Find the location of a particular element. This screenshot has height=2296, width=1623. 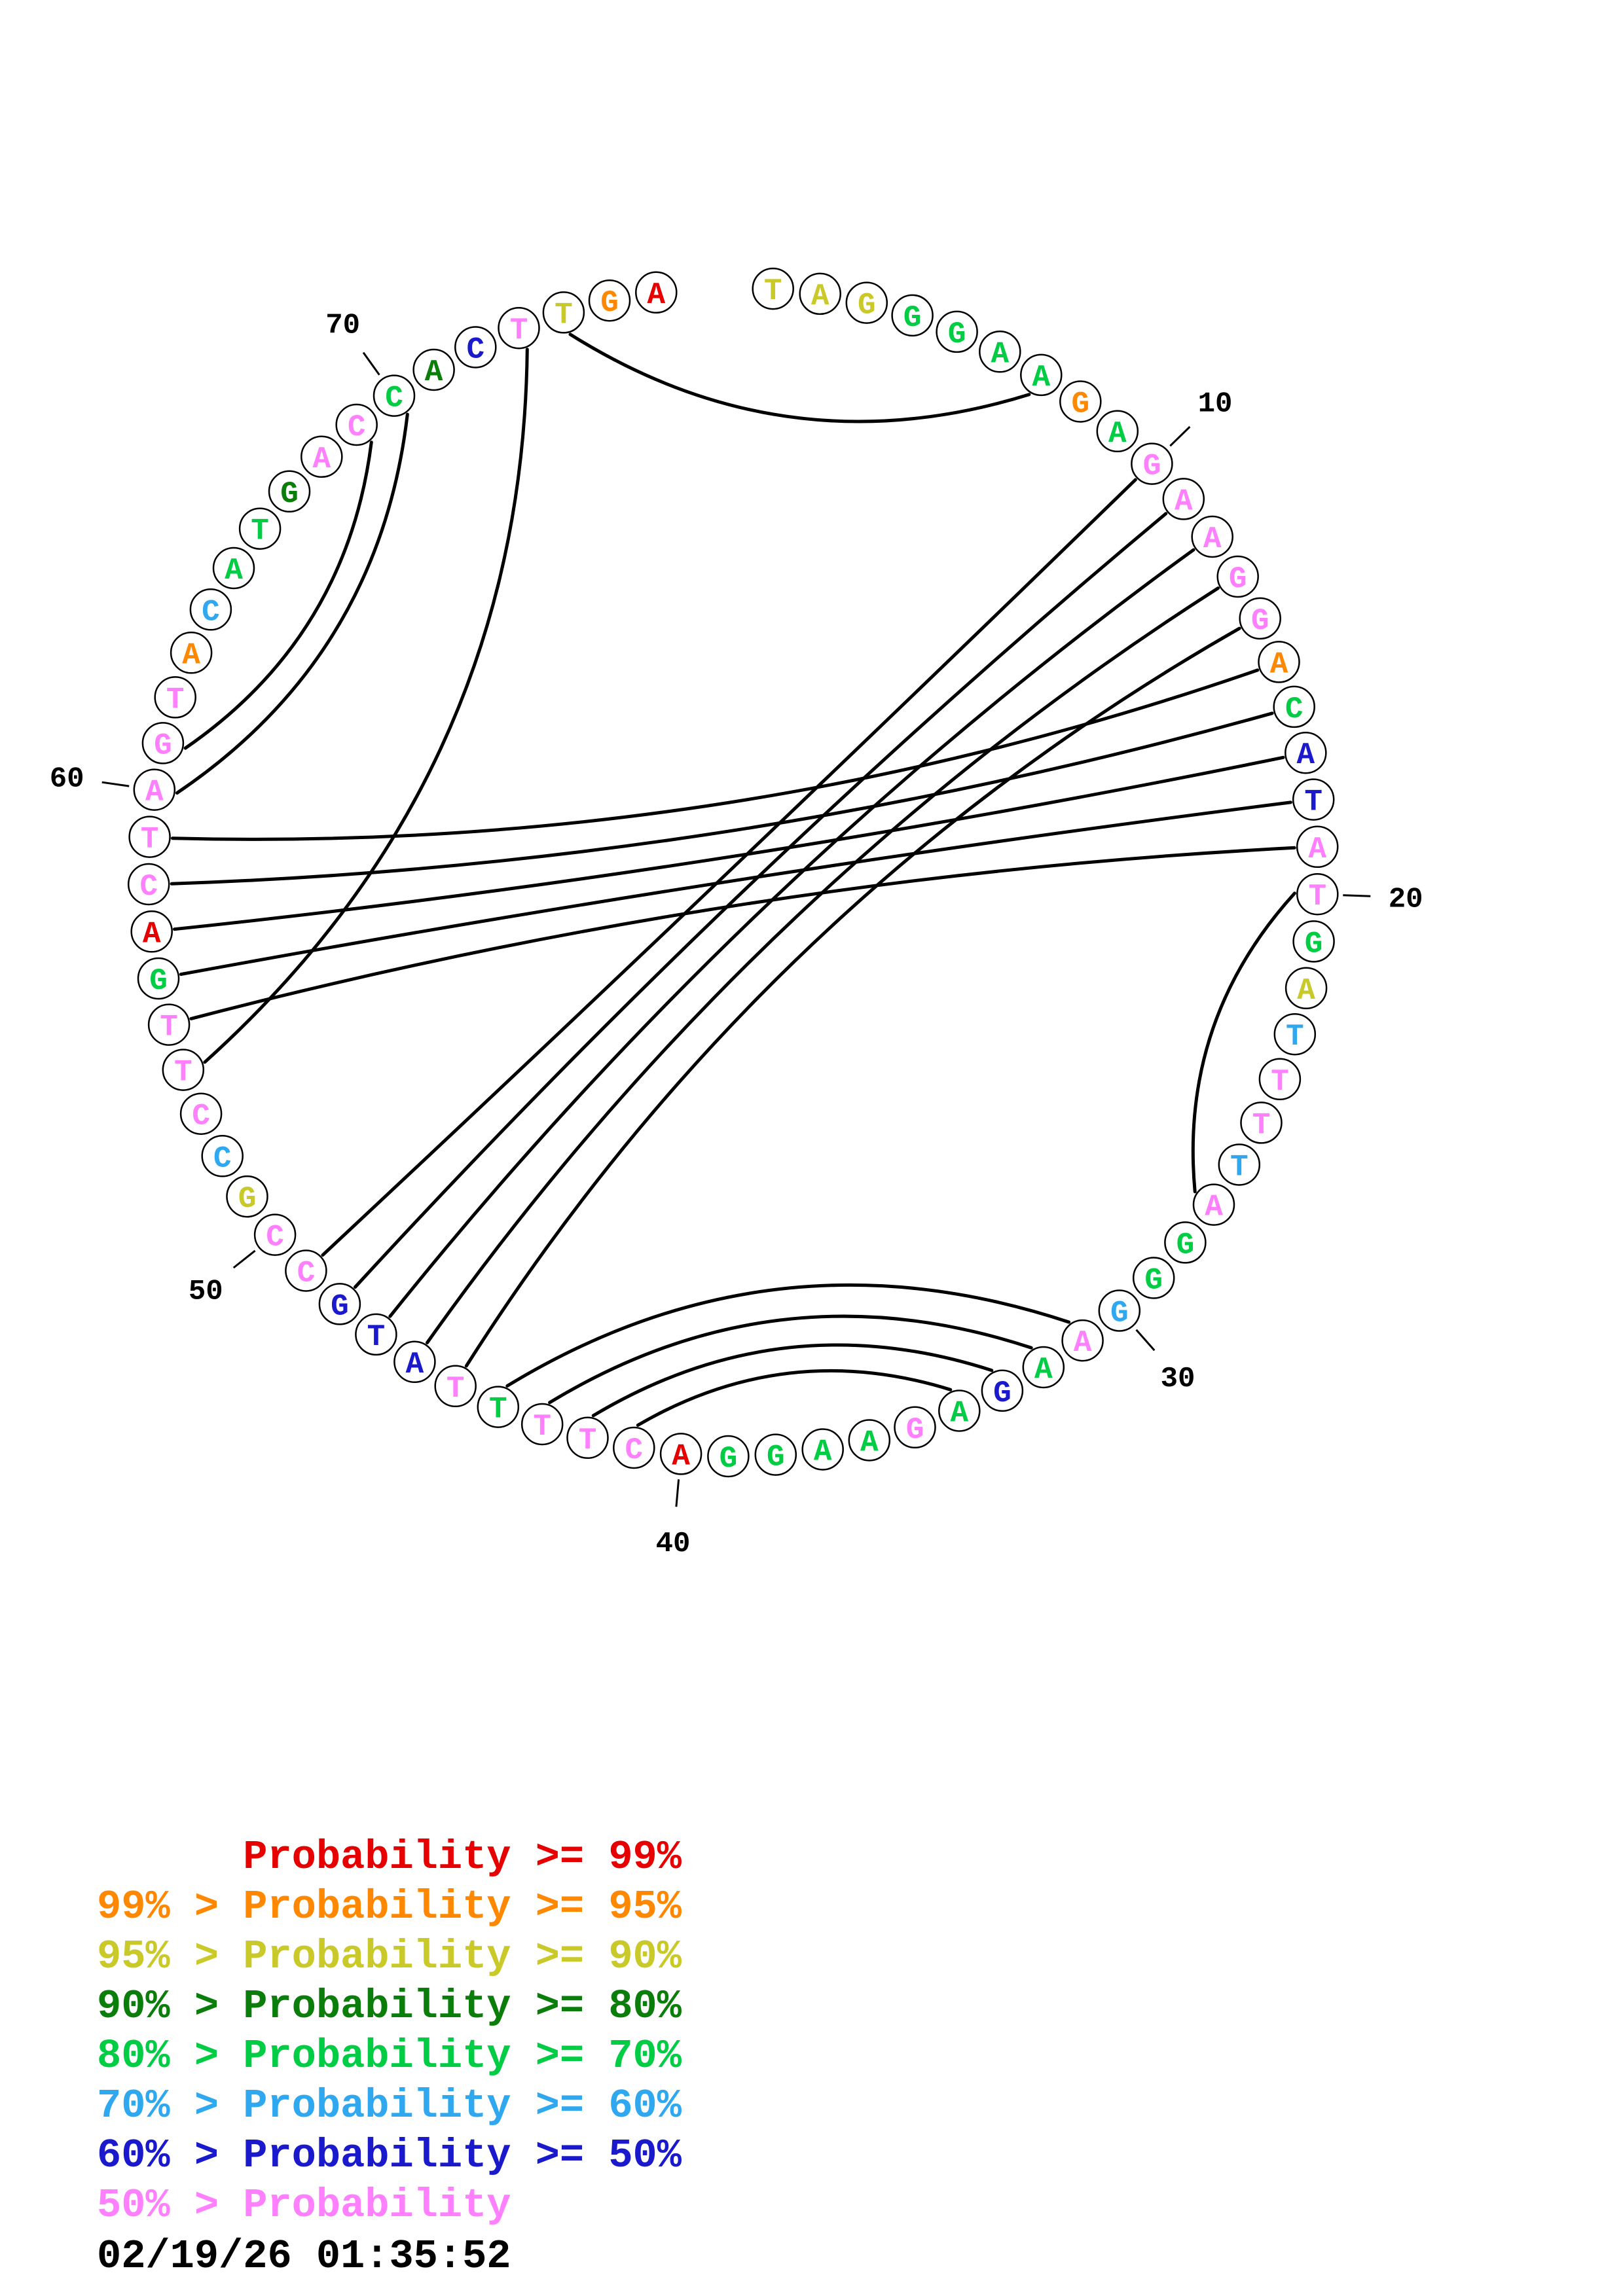

legend-line: 95% > Probability >= 90% is located at coordinates (389, 1956).